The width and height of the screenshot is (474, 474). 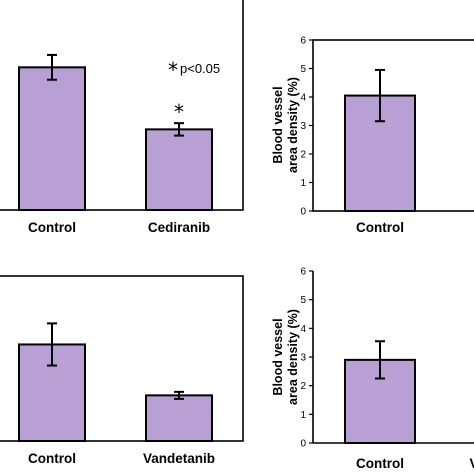 I want to click on legend-star: *, so click(x=173, y=70).